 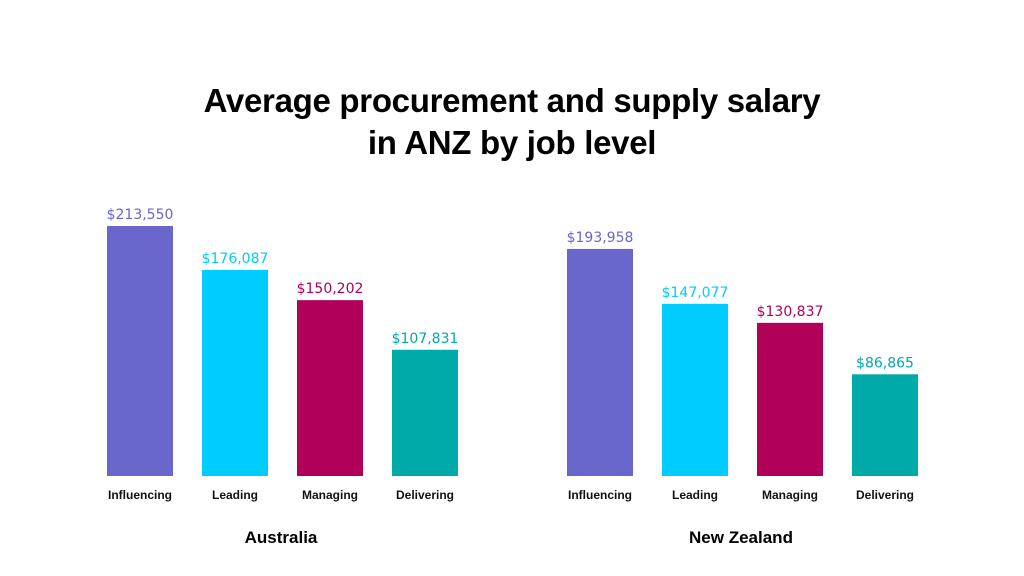 What do you see at coordinates (512, 100) in the screenshot?
I see `chart-title-line-1: Average procurement and supply salary` at bounding box center [512, 100].